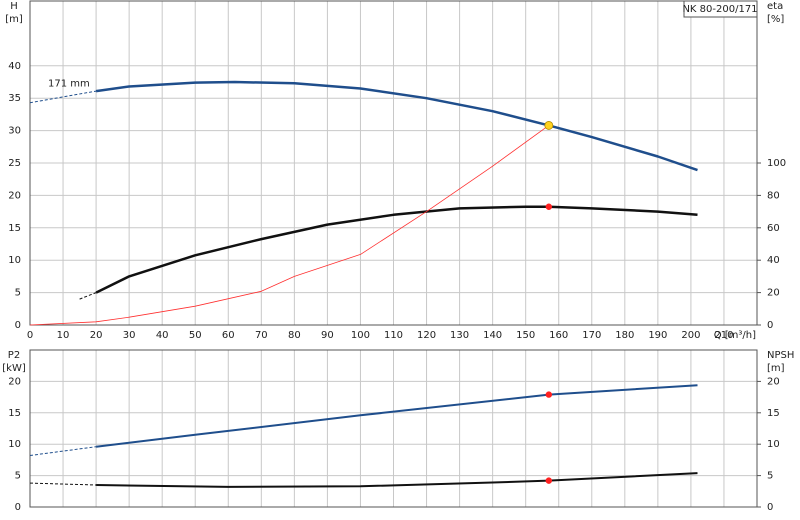 The height and width of the screenshot is (520, 800). I want to click on x-tick-label: 80, so click(294, 335).